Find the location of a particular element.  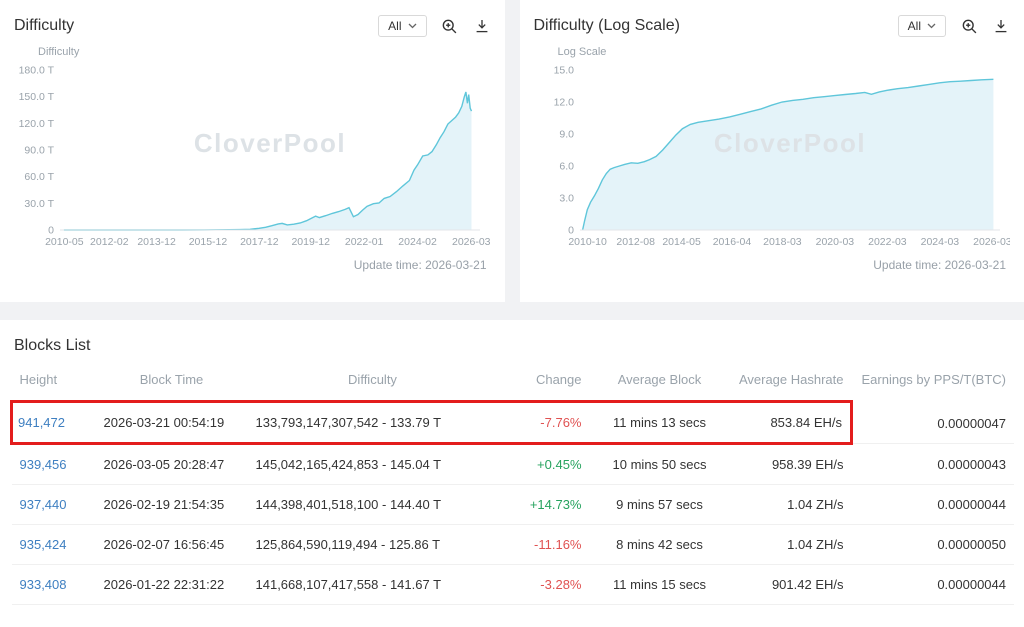

x-tick-label: 2015-12 is located at coordinates (208, 242).